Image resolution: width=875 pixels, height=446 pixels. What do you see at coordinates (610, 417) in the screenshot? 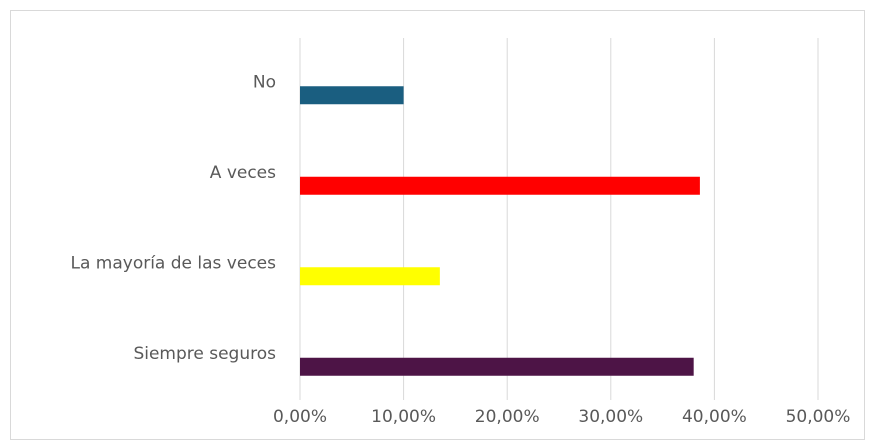
I see `x-tick-label: 30,00%` at bounding box center [610, 417].